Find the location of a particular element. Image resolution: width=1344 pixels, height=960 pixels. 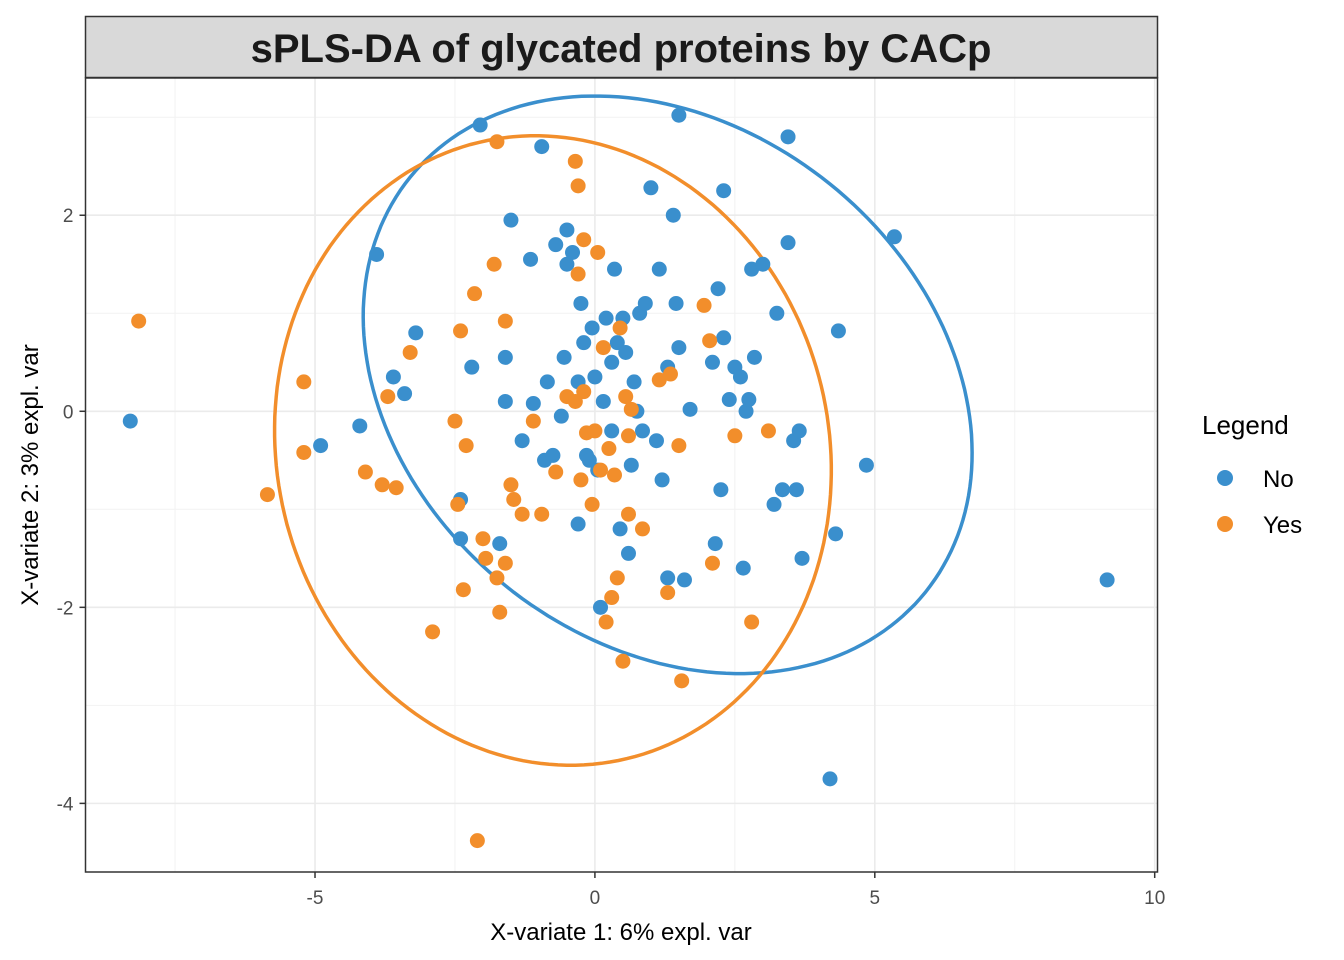

legend-key-yes is located at coordinates (1225, 524).